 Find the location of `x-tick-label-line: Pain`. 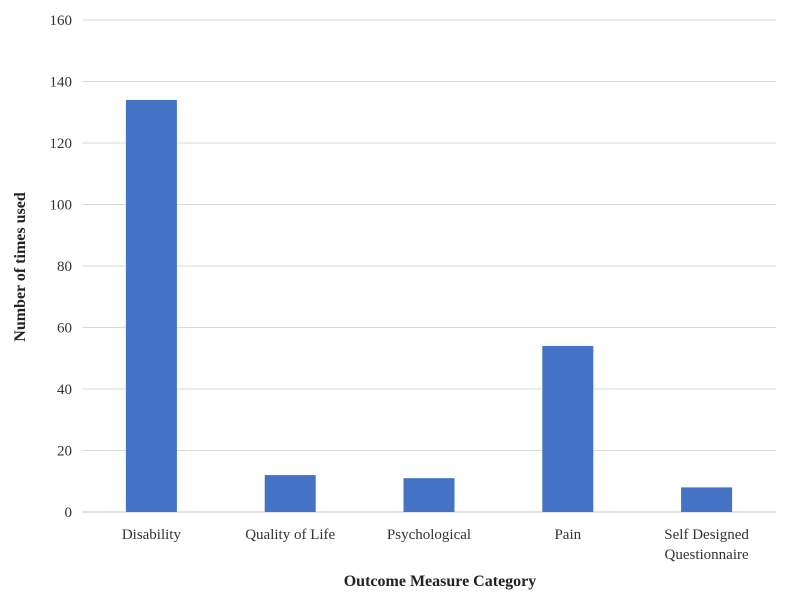

x-tick-label-line: Pain is located at coordinates (567, 535).